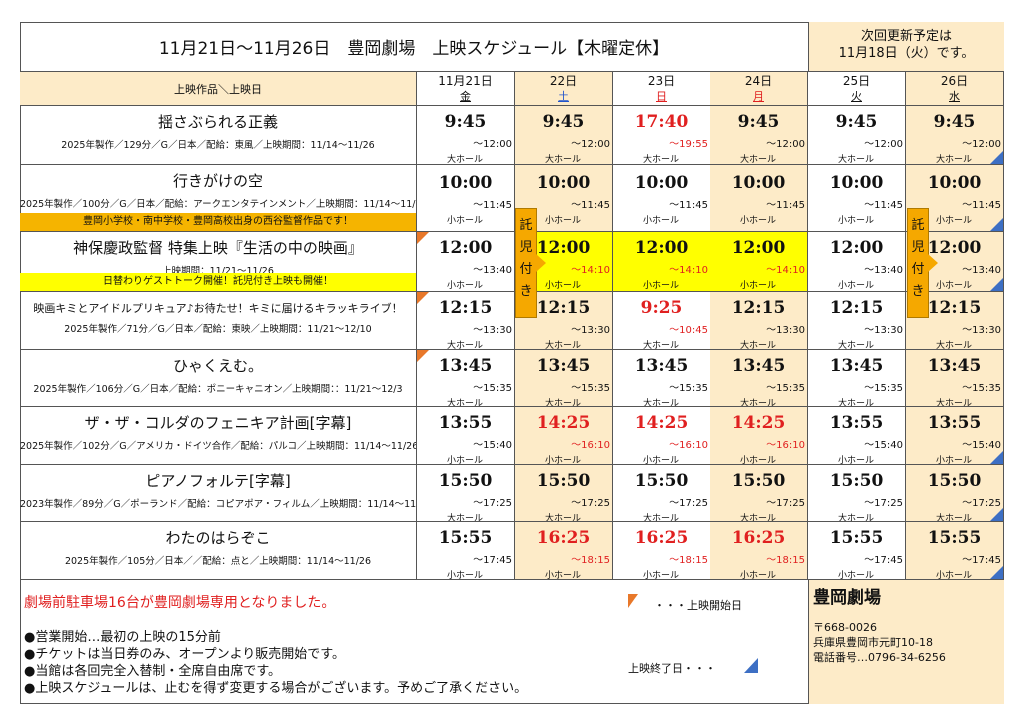 The image size is (1024, 725). Describe the element at coordinates (918, 269) in the screenshot. I see `badge-char: 付` at that location.